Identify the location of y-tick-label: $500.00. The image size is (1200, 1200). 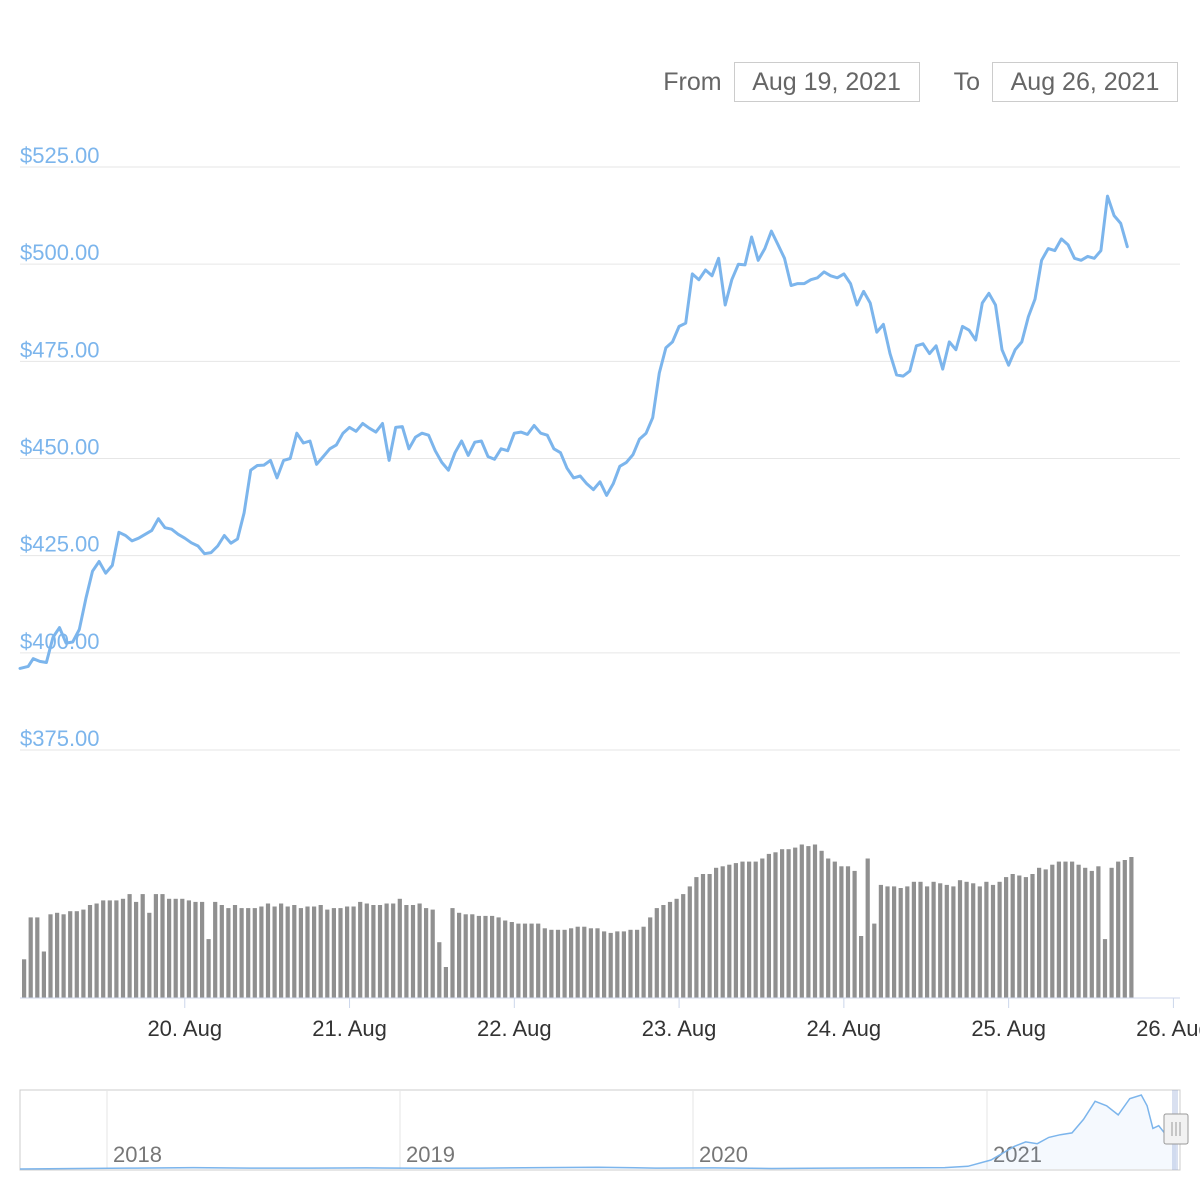
(60, 252).